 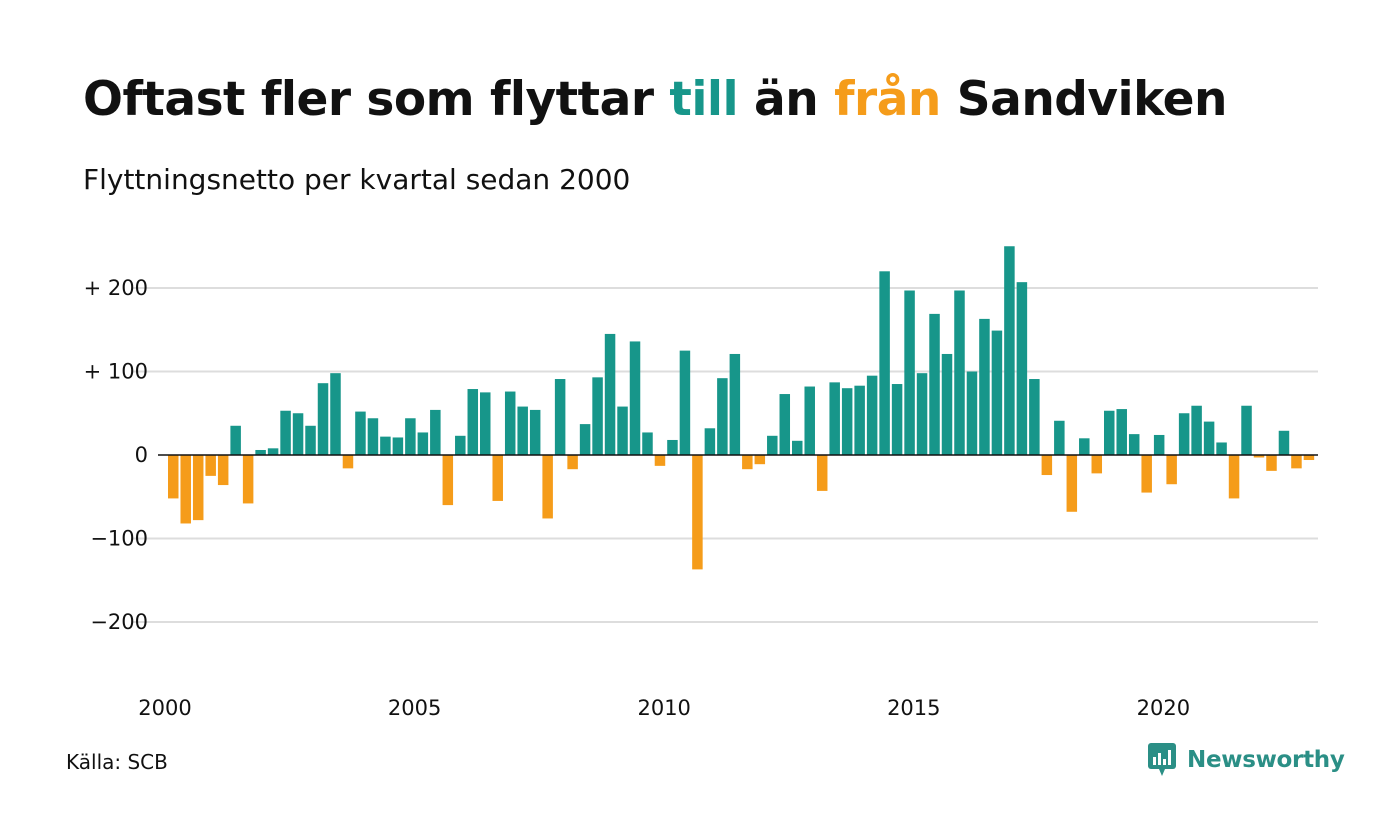 What do you see at coordinates (376, 99) in the screenshot?
I see `title-part-1: Oftast fler som flyttar` at bounding box center [376, 99].